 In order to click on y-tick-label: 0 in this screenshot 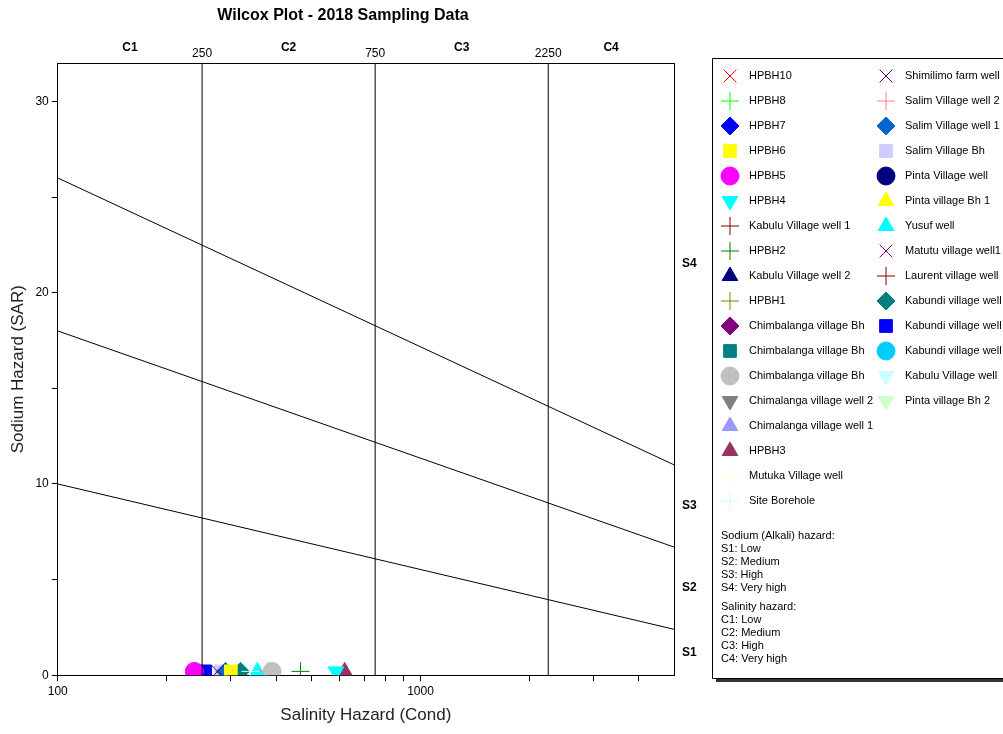, I will do `click(46, 674)`.